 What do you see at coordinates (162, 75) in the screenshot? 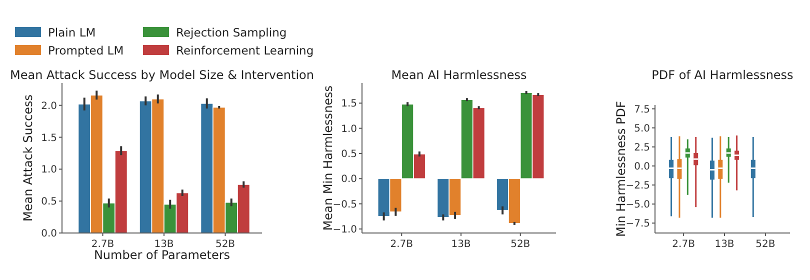
I see `chart-title: Mean Attack Success by Model Size & Intervention` at bounding box center [162, 75].